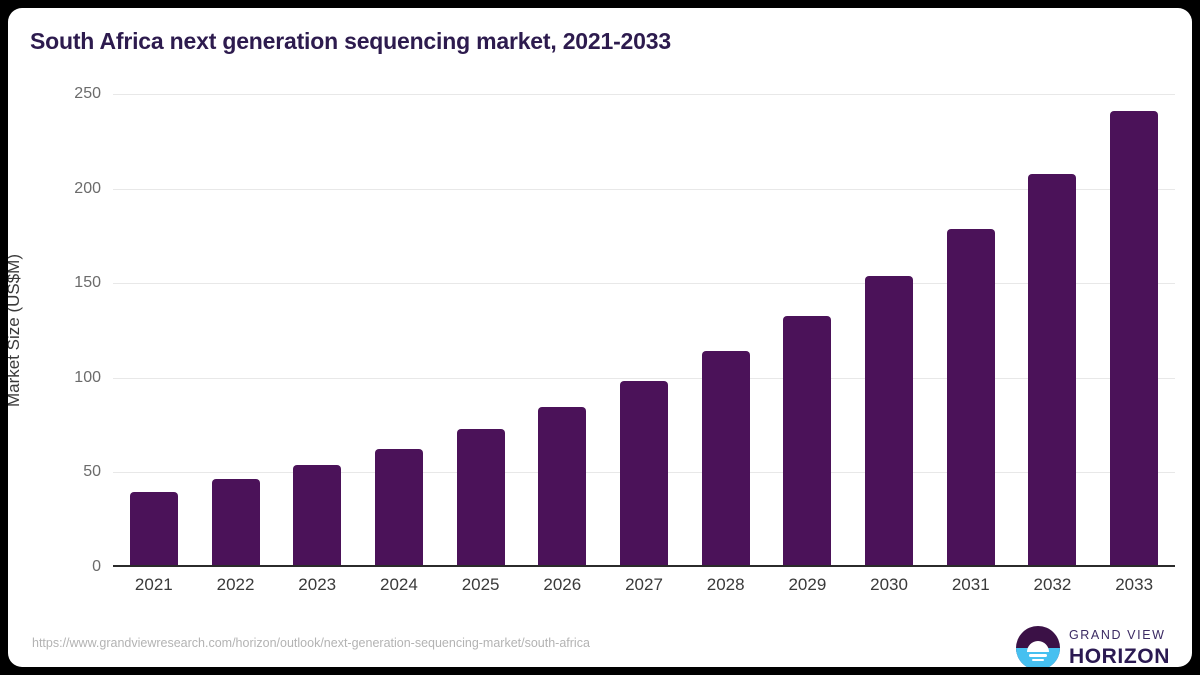 This screenshot has width=1200, height=675. I want to click on x-tick-label: 2022, so click(235, 584).